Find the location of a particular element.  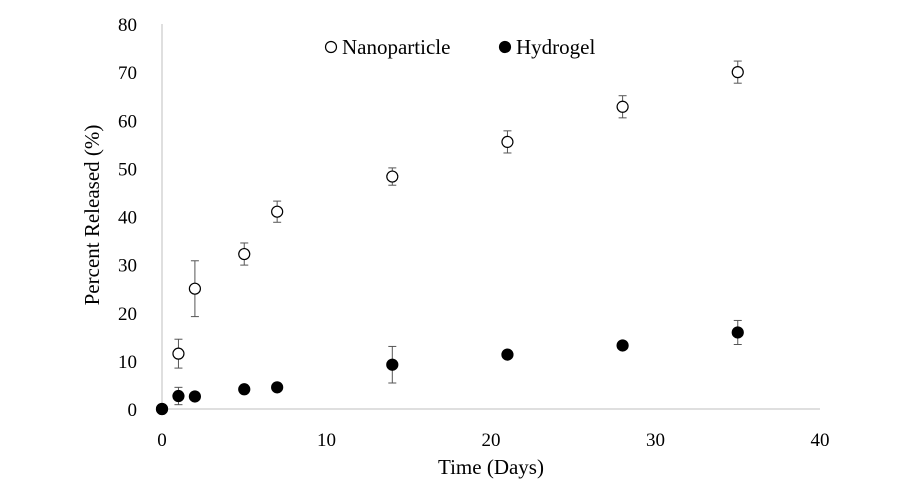

x-tick-label: 10 is located at coordinates (326, 440).